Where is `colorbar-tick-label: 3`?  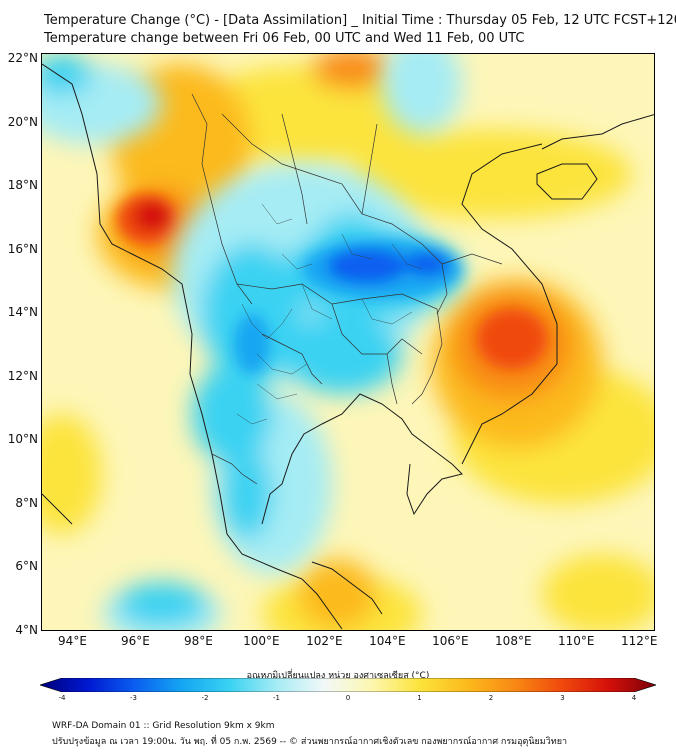
colorbar-tick-label: 3 is located at coordinates (562, 698).